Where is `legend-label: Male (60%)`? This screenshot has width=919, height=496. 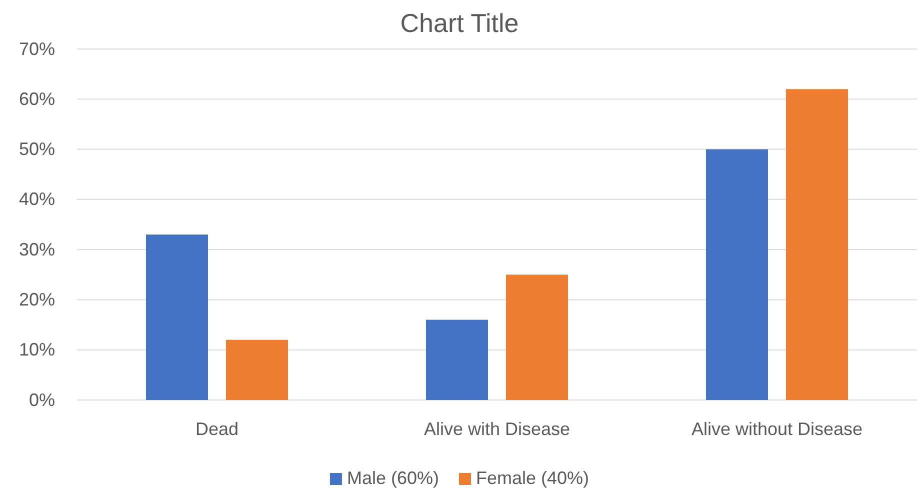
legend-label: Male (60%) is located at coordinates (392, 478).